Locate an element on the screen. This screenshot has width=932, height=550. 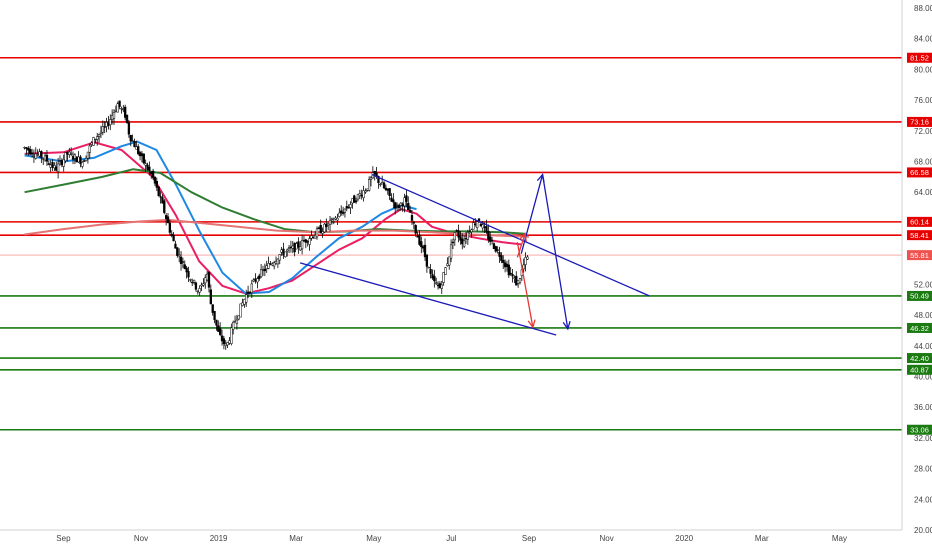
price-badge-label: 60.14 is located at coordinates (919, 222).